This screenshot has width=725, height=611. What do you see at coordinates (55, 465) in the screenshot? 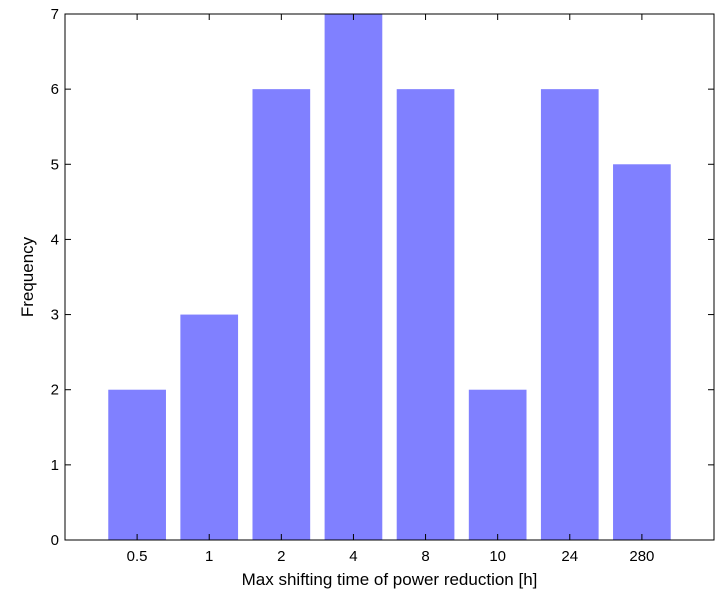
I see `y-tick-label-1: 1` at bounding box center [55, 465].